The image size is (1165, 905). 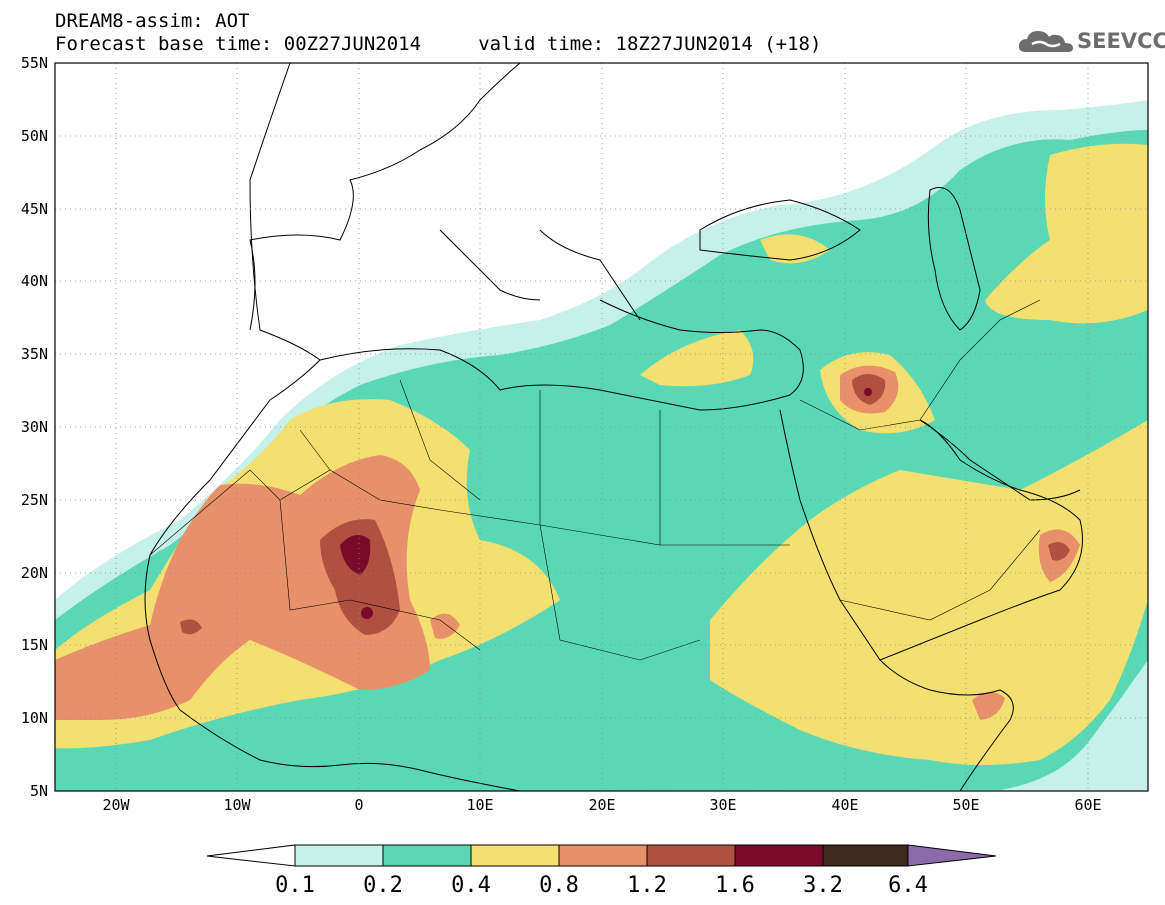 What do you see at coordinates (34, 354) in the screenshot?
I see `lat-label-35n: 35N` at bounding box center [34, 354].